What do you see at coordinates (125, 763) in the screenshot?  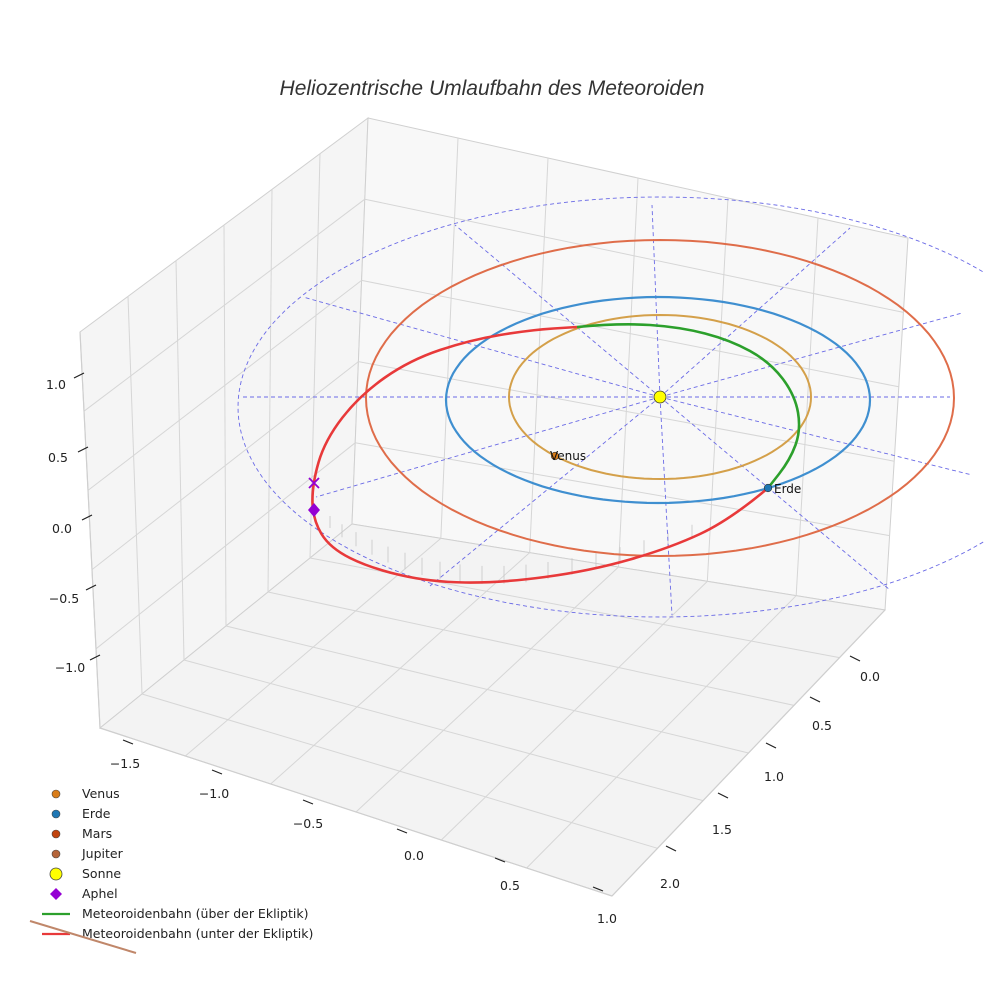 I see `x-tick-label: −1.5` at bounding box center [125, 763].